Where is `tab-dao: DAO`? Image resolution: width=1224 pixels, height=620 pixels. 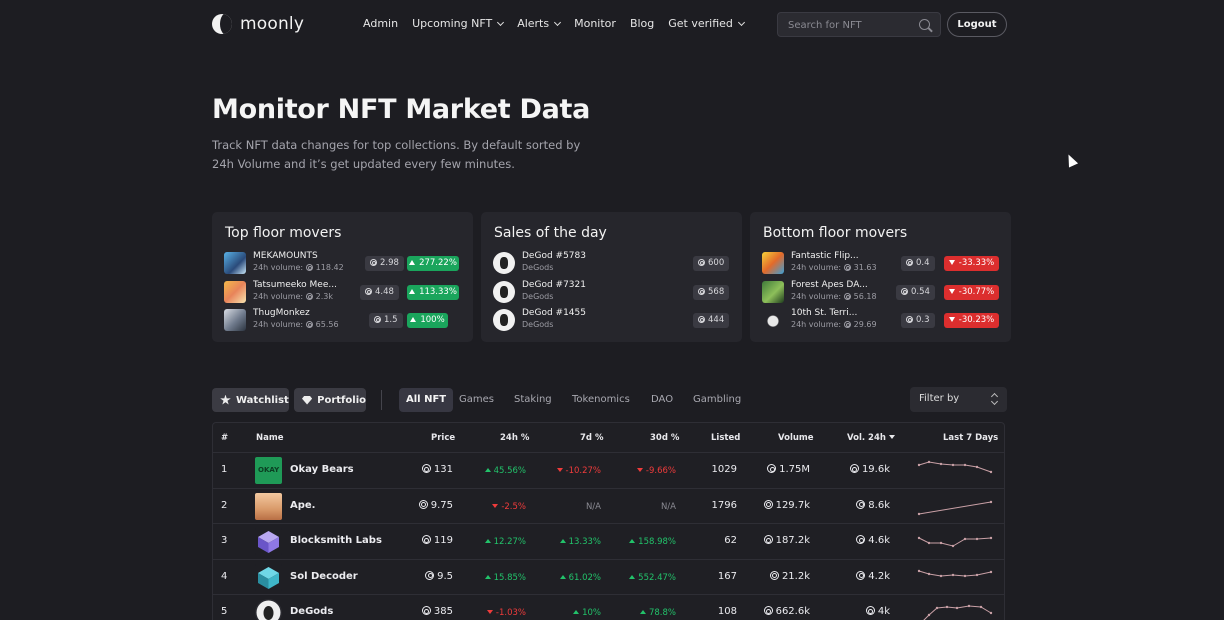
tab-dao: DAO is located at coordinates (662, 399).